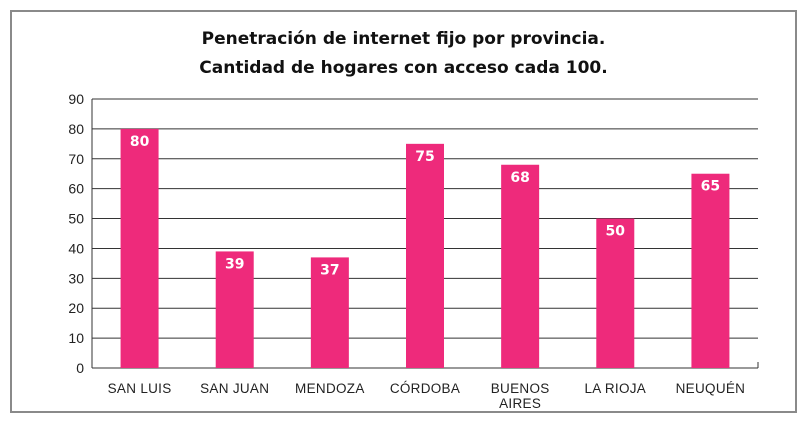 The width and height of the screenshot is (807, 423). I want to click on x-tick-label: SAN JUAN, so click(234, 388).